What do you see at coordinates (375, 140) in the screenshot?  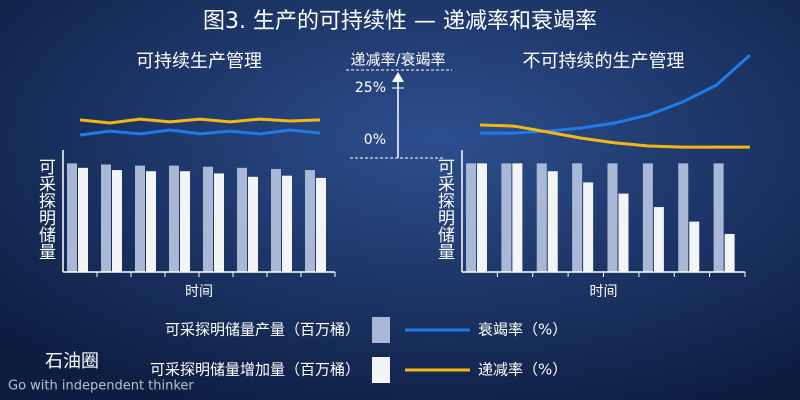 I see `rate-tick-label: 0%` at bounding box center [375, 140].